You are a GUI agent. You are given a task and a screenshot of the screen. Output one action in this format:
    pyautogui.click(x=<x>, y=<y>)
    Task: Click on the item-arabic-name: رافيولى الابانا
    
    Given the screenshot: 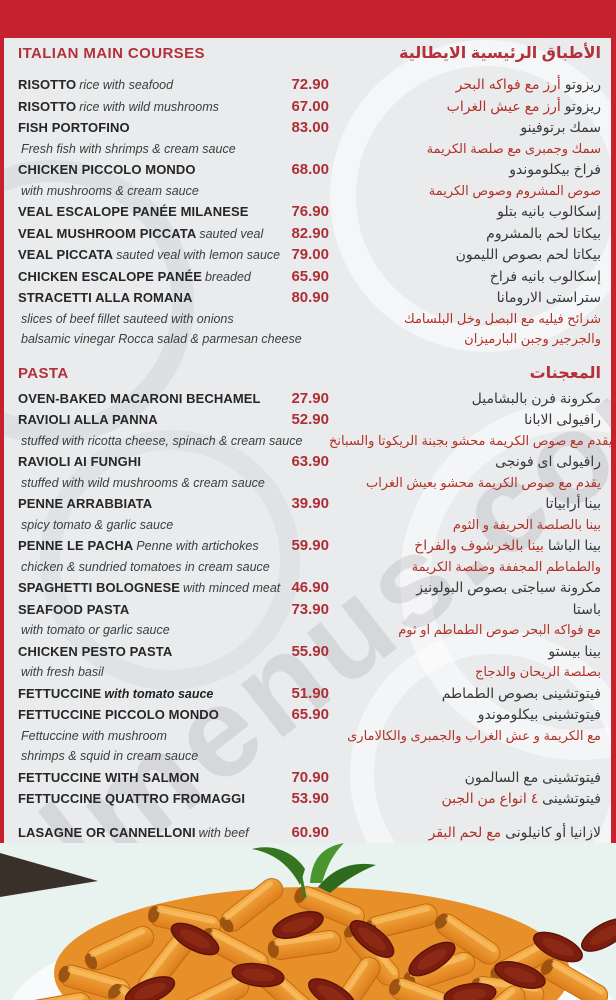 What is the action you would take?
    pyautogui.click(x=562, y=419)
    